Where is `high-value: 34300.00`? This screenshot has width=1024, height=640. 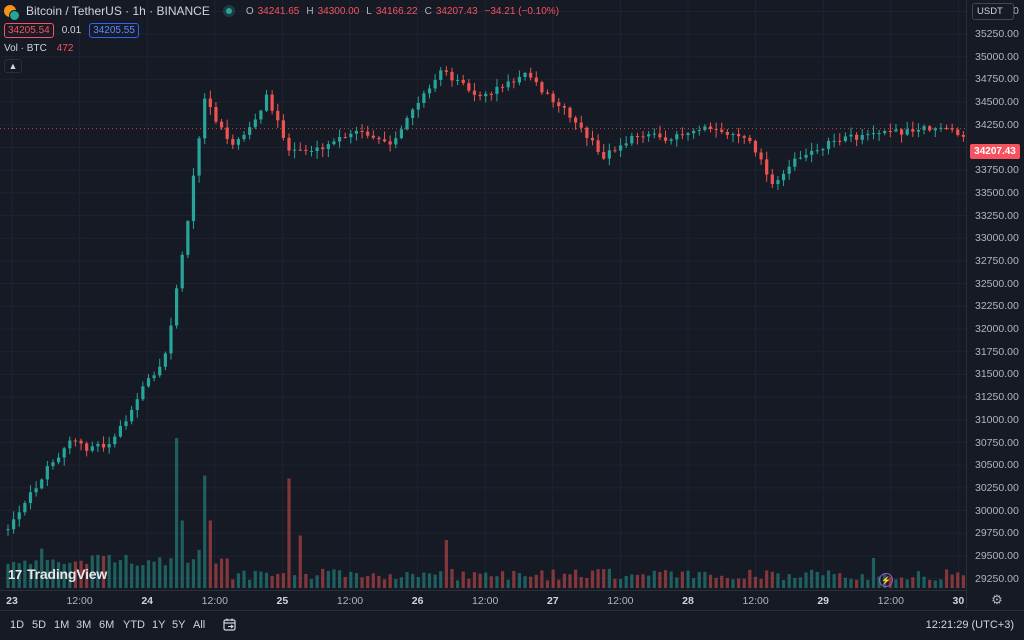
high-value: 34300.00 is located at coordinates (338, 11).